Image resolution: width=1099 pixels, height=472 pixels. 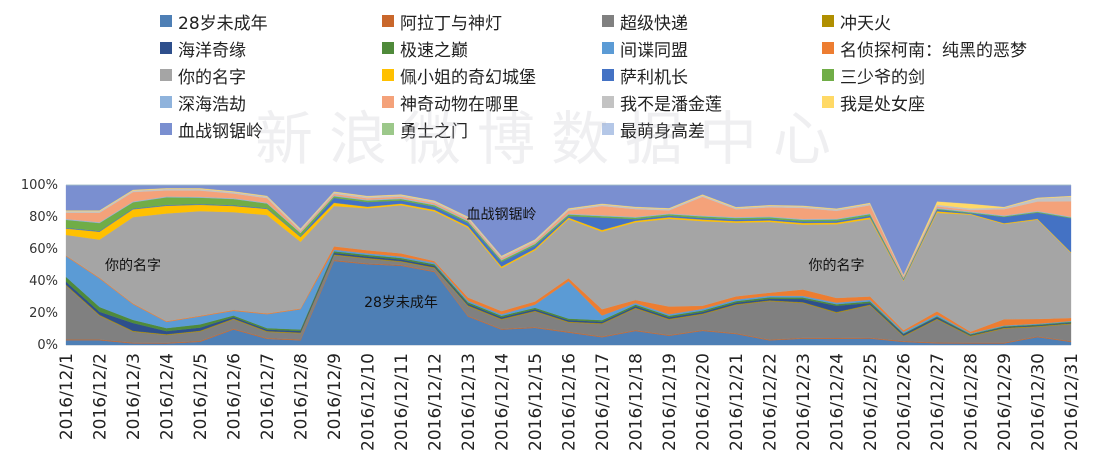 What do you see at coordinates (101, 396) in the screenshot?
I see `x-tick-label: 2016/12/2` at bounding box center [101, 396].